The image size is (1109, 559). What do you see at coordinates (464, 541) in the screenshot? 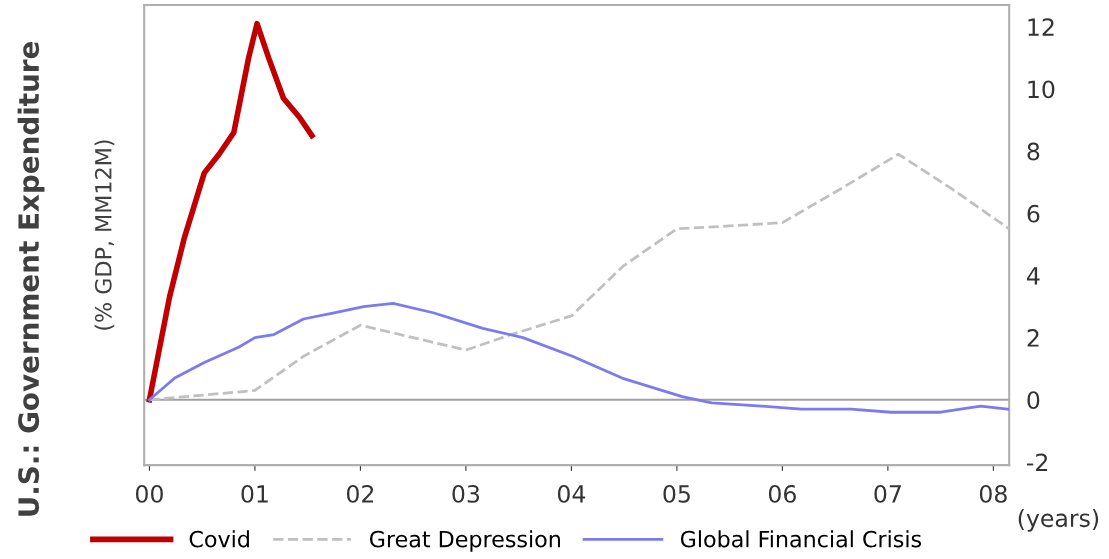
I see `legend-label: Great Depression` at bounding box center [464, 541].